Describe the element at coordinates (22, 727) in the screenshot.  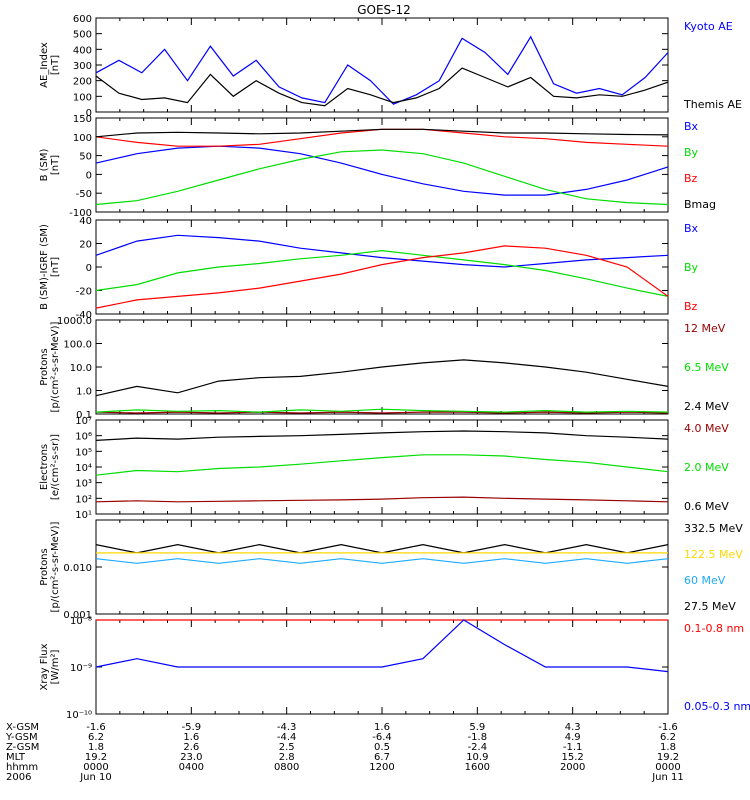
I see `x-axis-row-label: X-GSM` at that location.